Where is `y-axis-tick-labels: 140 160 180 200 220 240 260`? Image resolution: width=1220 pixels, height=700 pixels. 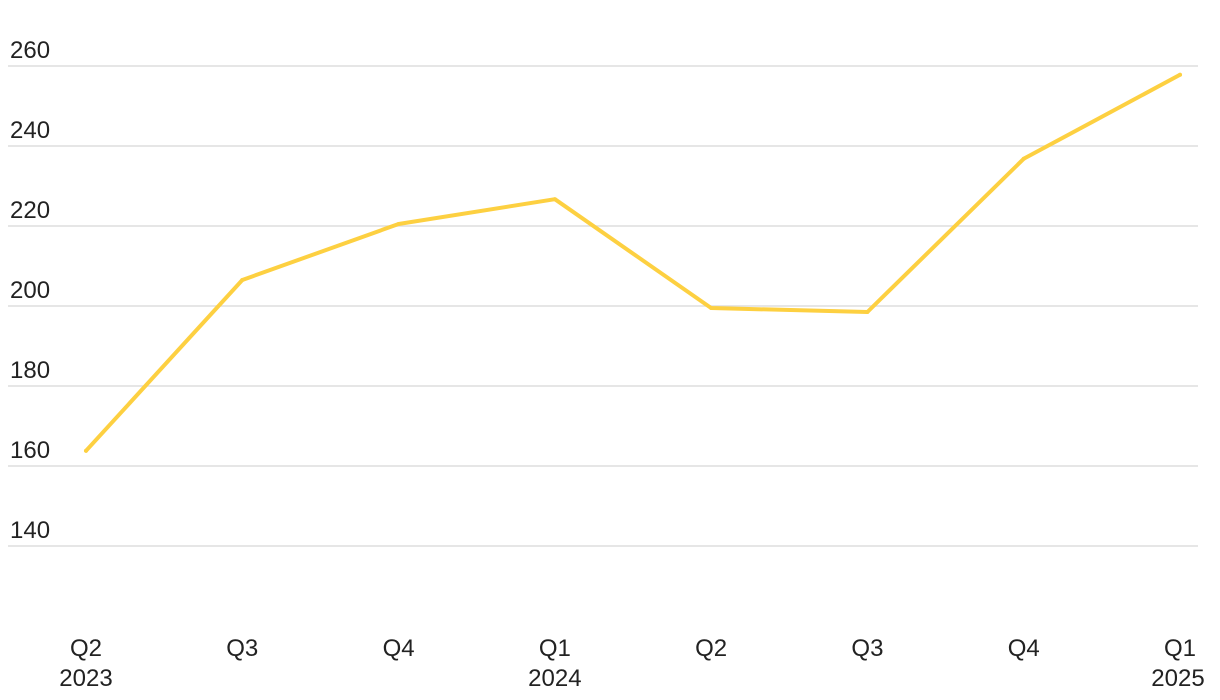
y-axis-tick-labels: 140 160 180 200 220 240 260 is located at coordinates (30, 290).